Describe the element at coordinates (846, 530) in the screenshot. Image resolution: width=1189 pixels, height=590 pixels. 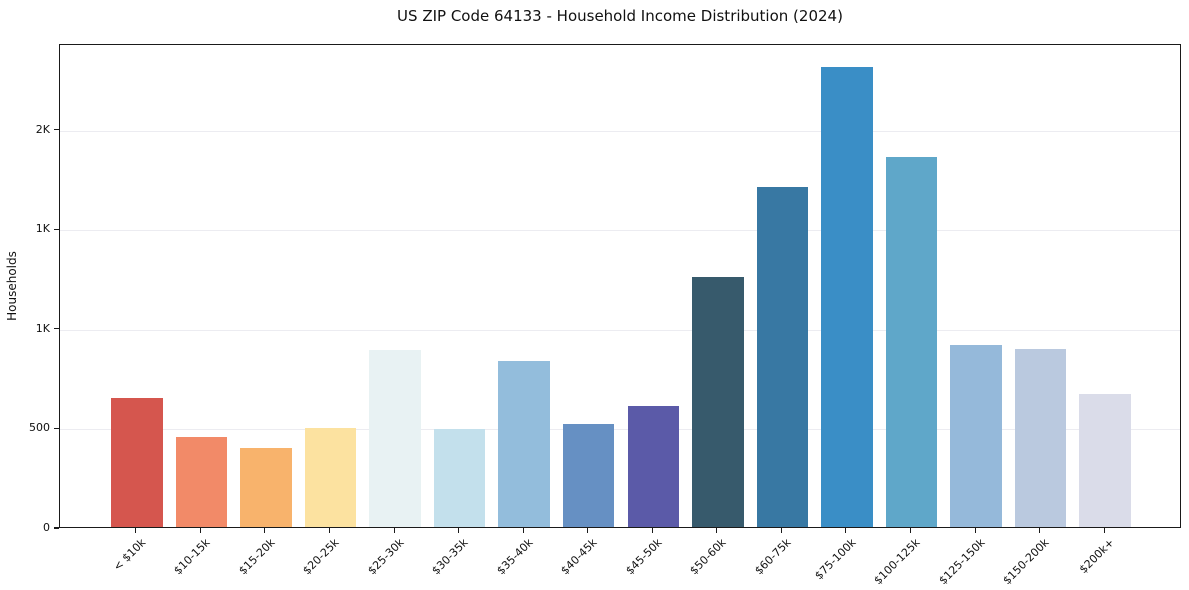
I see `x-tick-mark-$75-100k` at that location.